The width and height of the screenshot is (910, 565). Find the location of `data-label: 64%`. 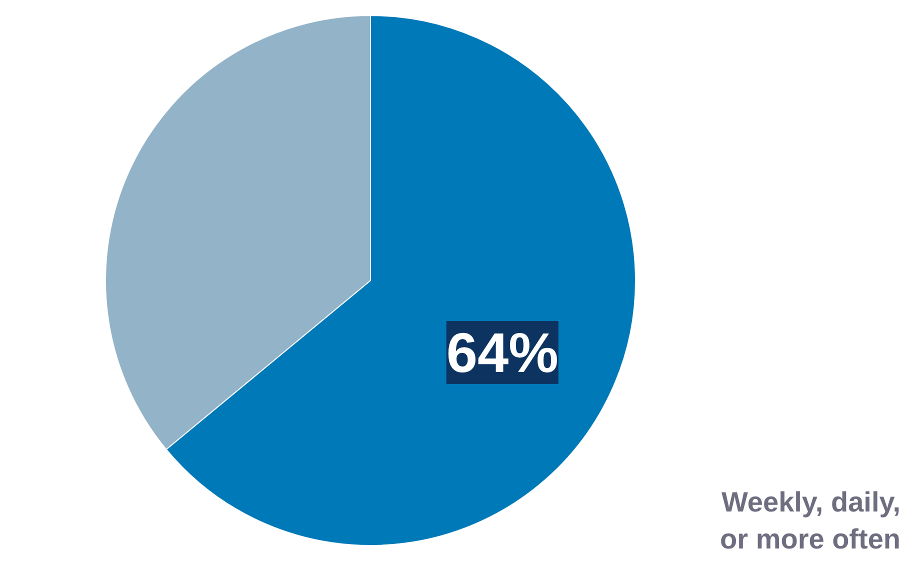

data-label: 64% is located at coordinates (502, 352).